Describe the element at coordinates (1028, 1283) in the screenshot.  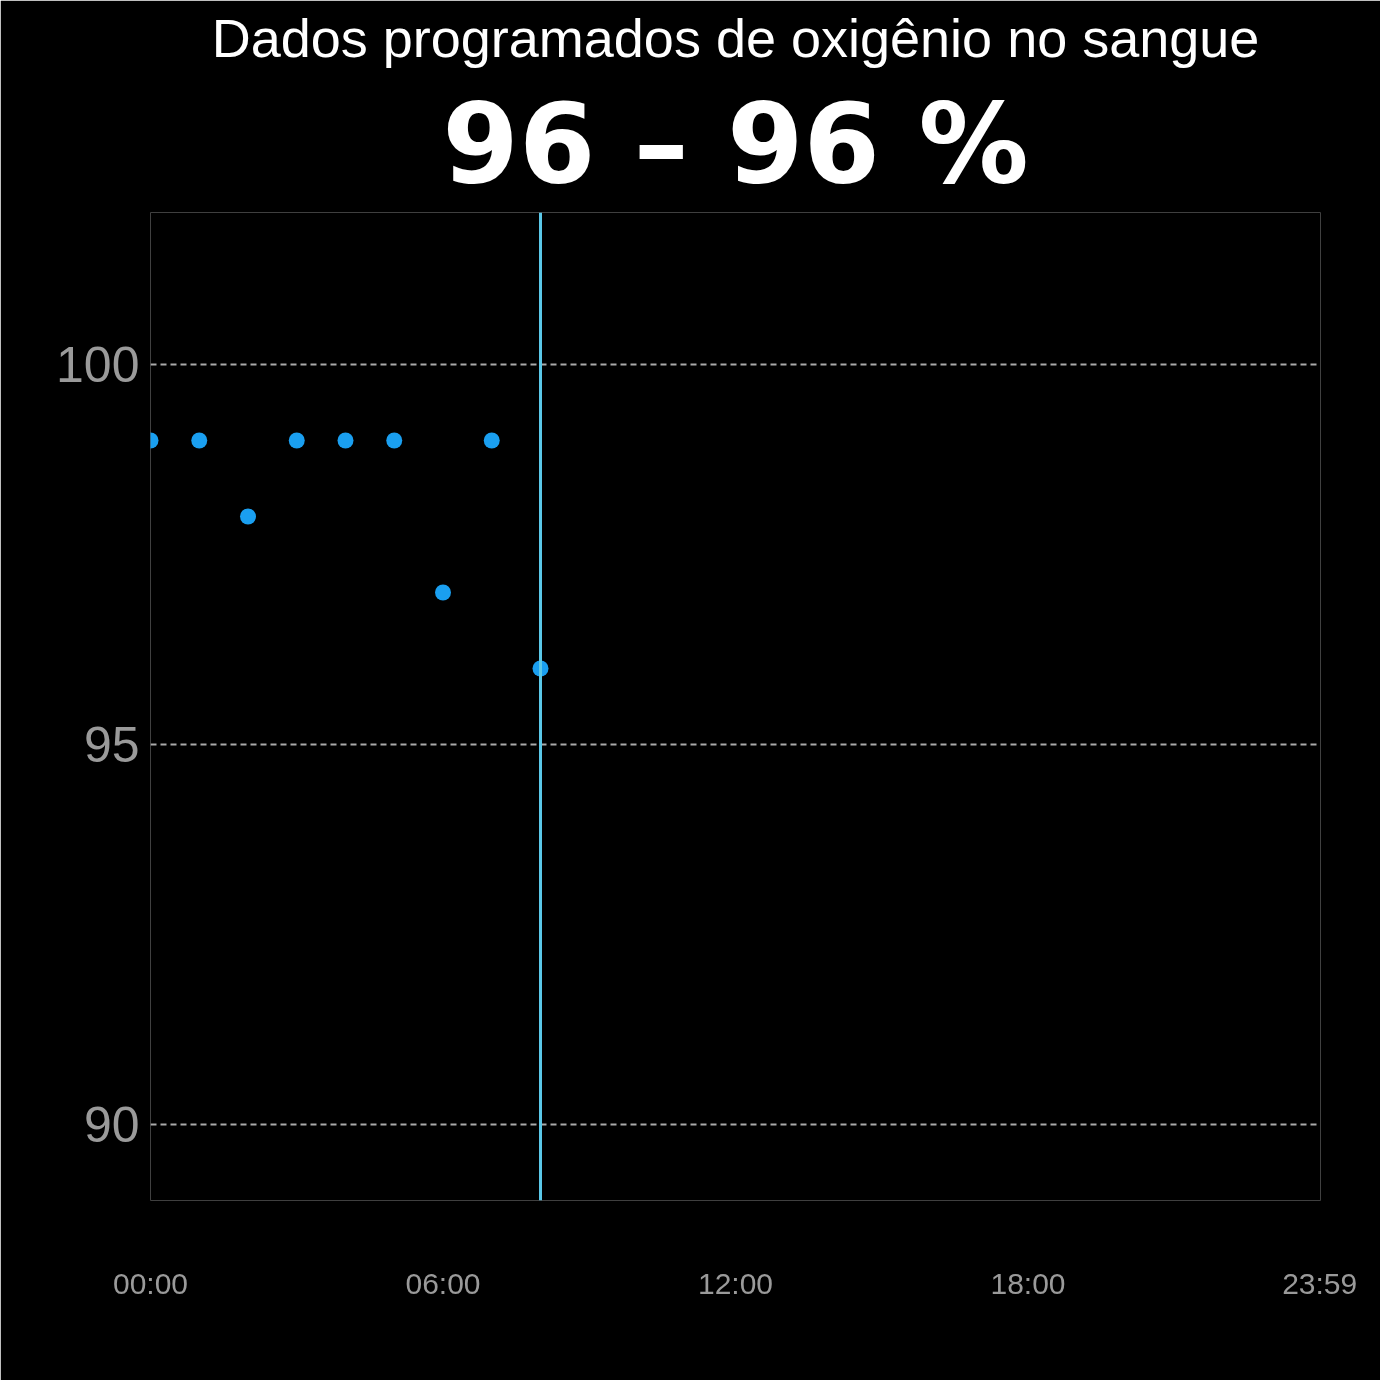
I see `x-tick-label: 18:00` at that location.